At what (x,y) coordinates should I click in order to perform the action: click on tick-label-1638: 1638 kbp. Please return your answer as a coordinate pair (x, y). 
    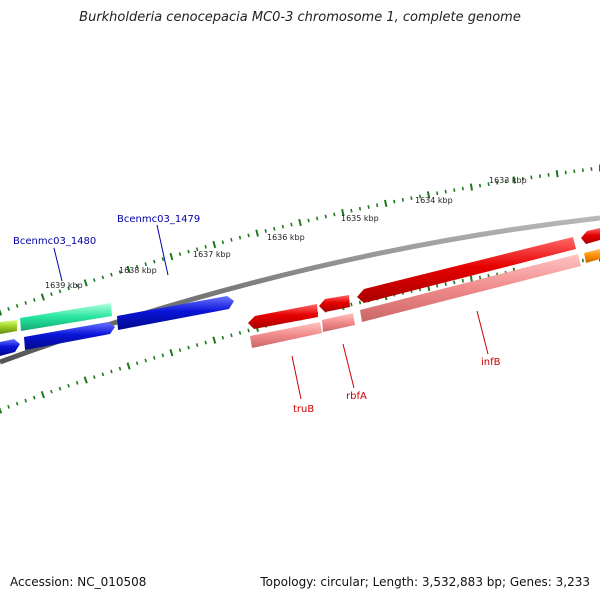
    Looking at the image, I should click on (138, 270).